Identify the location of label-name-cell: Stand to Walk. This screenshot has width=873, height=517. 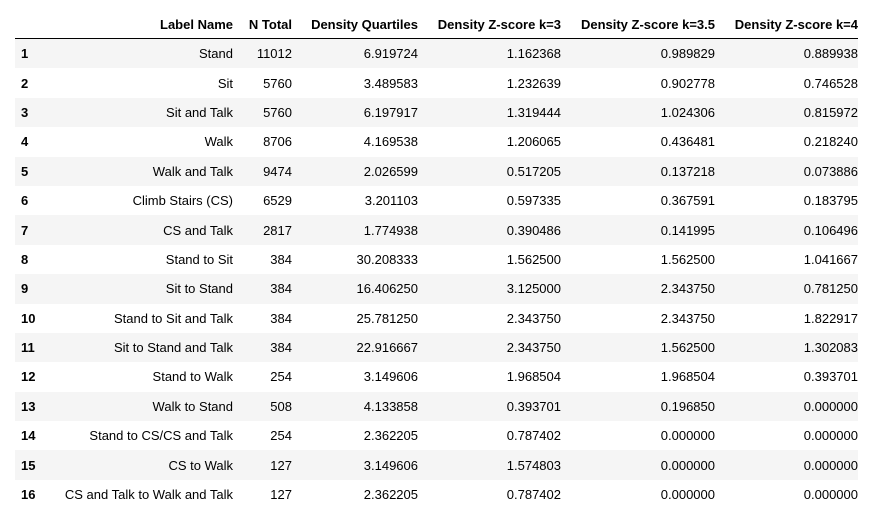
(192, 377).